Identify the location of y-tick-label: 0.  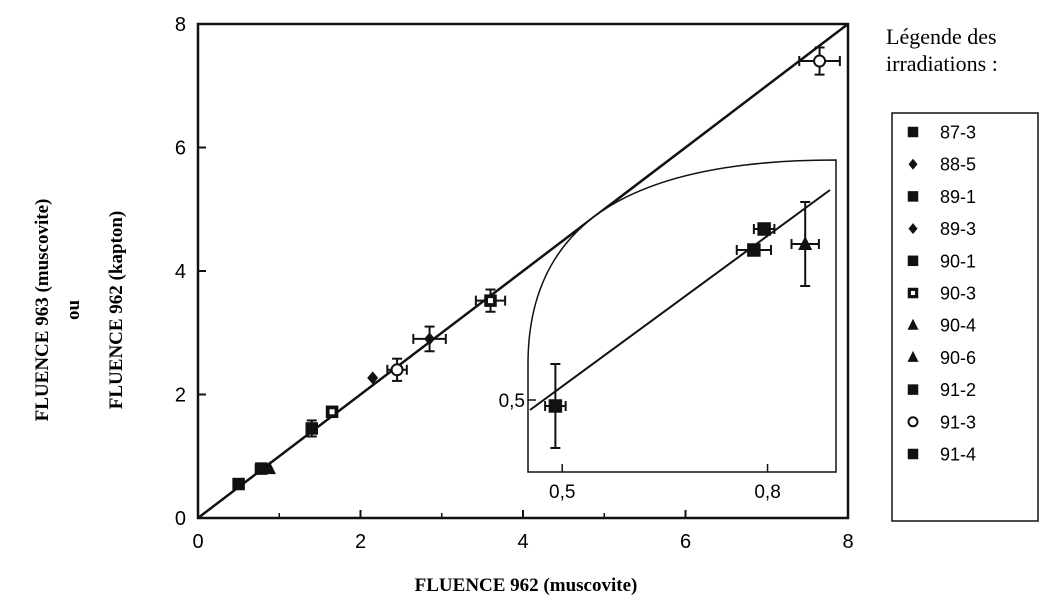
(180, 519).